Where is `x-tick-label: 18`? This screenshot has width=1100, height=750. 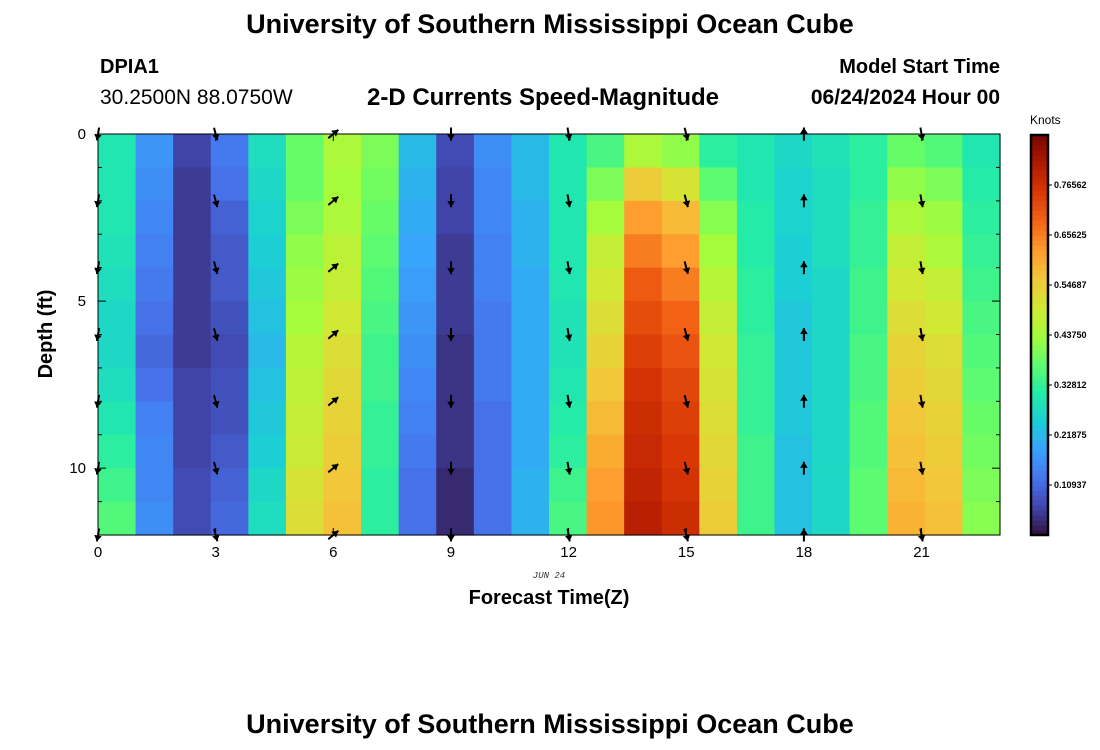
x-tick-label: 18 is located at coordinates (804, 552).